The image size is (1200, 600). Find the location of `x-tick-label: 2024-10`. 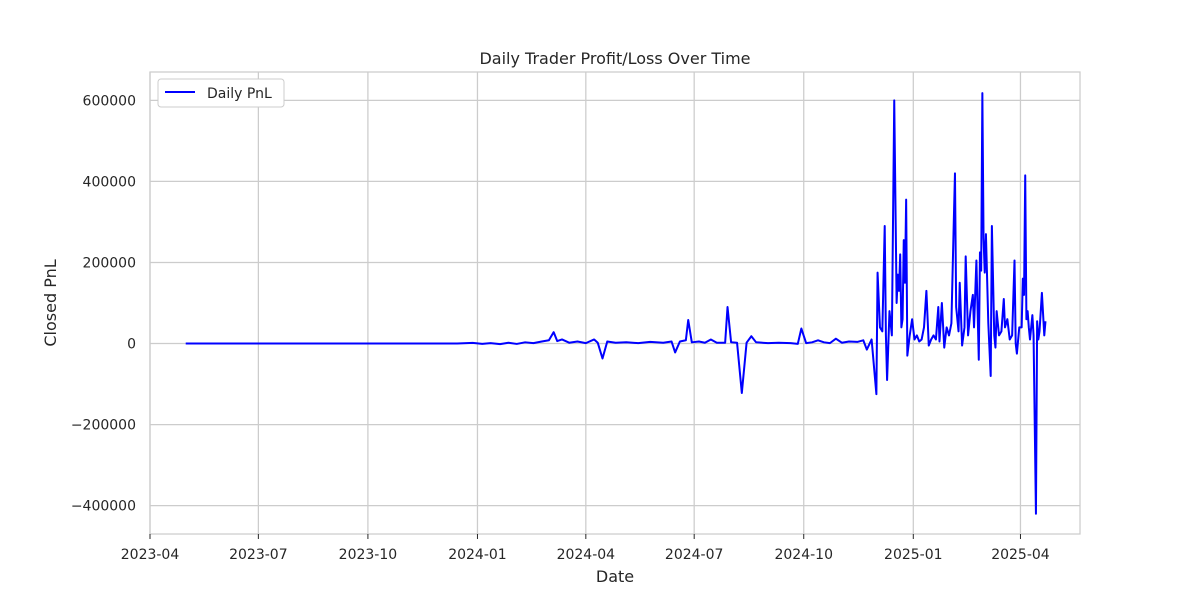

x-tick-label: 2024-10 is located at coordinates (803, 555).